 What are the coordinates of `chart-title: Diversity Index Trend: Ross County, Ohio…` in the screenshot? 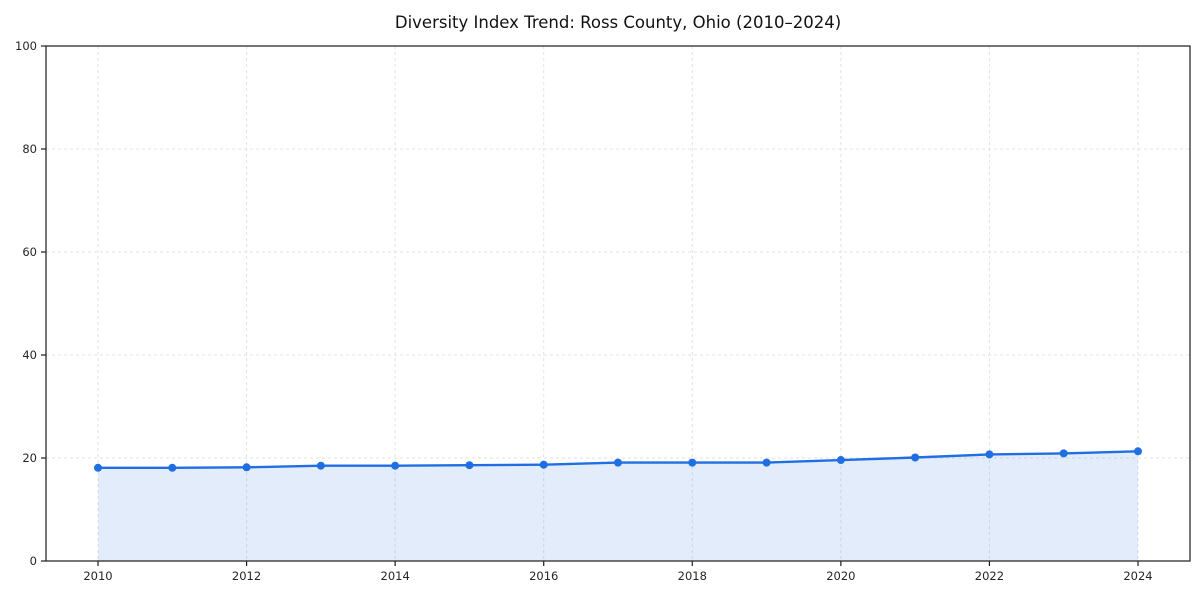 It's located at (618, 22).